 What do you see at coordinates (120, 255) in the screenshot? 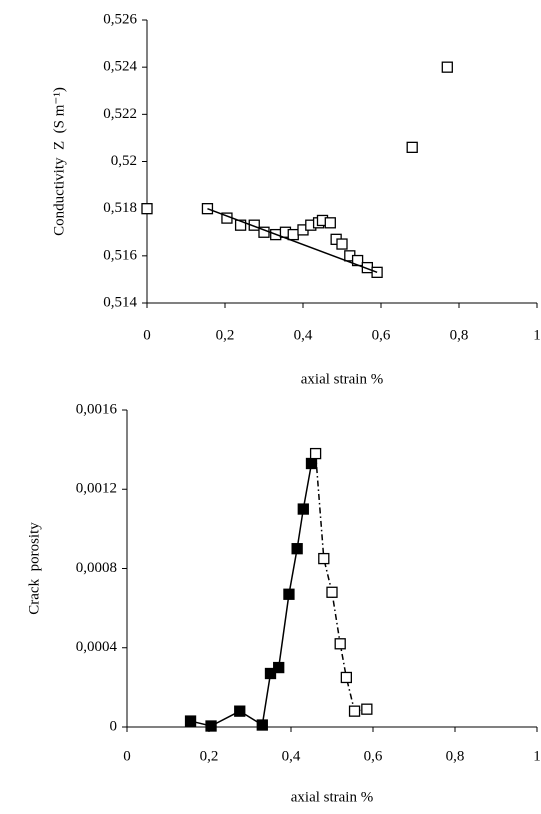
I see `y-tick-label: 0,516` at bounding box center [120, 255].